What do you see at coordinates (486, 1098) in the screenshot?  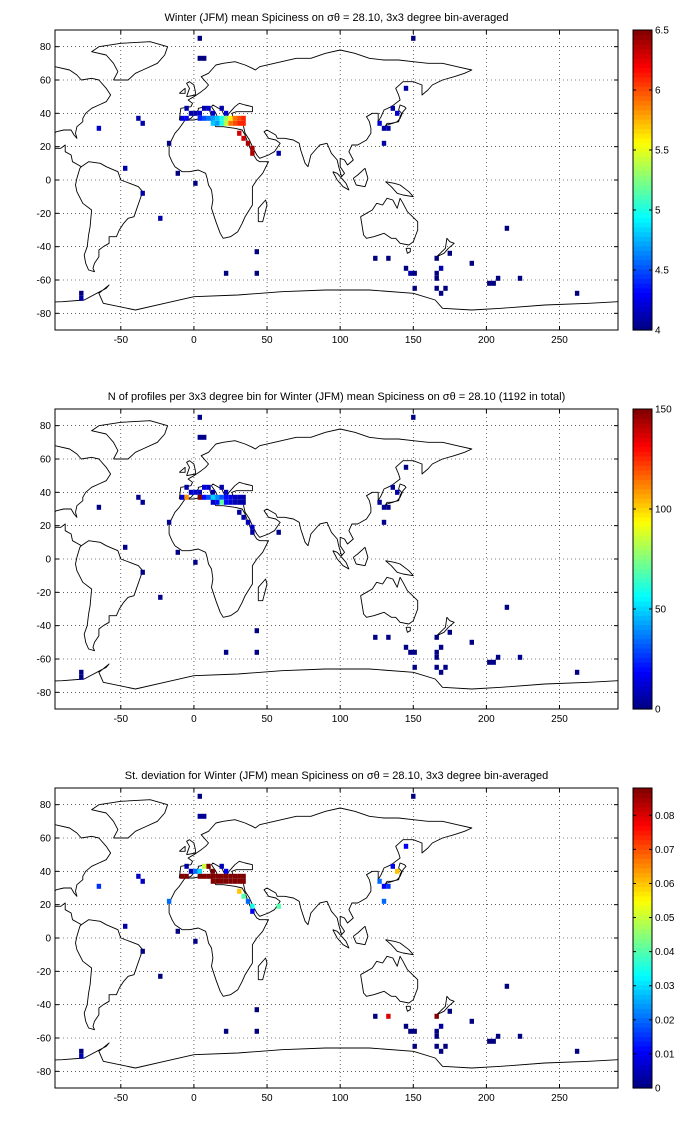 I see `x-tick-label: 200` at bounding box center [486, 1098].